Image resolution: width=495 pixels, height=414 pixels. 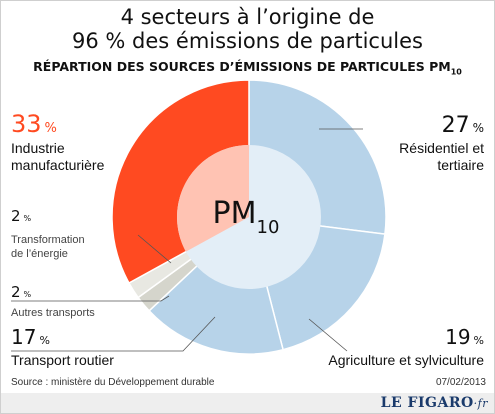 What do you see at coordinates (21, 292) in the screenshot?
I see `slice-value-3: 2%` at bounding box center [21, 292].